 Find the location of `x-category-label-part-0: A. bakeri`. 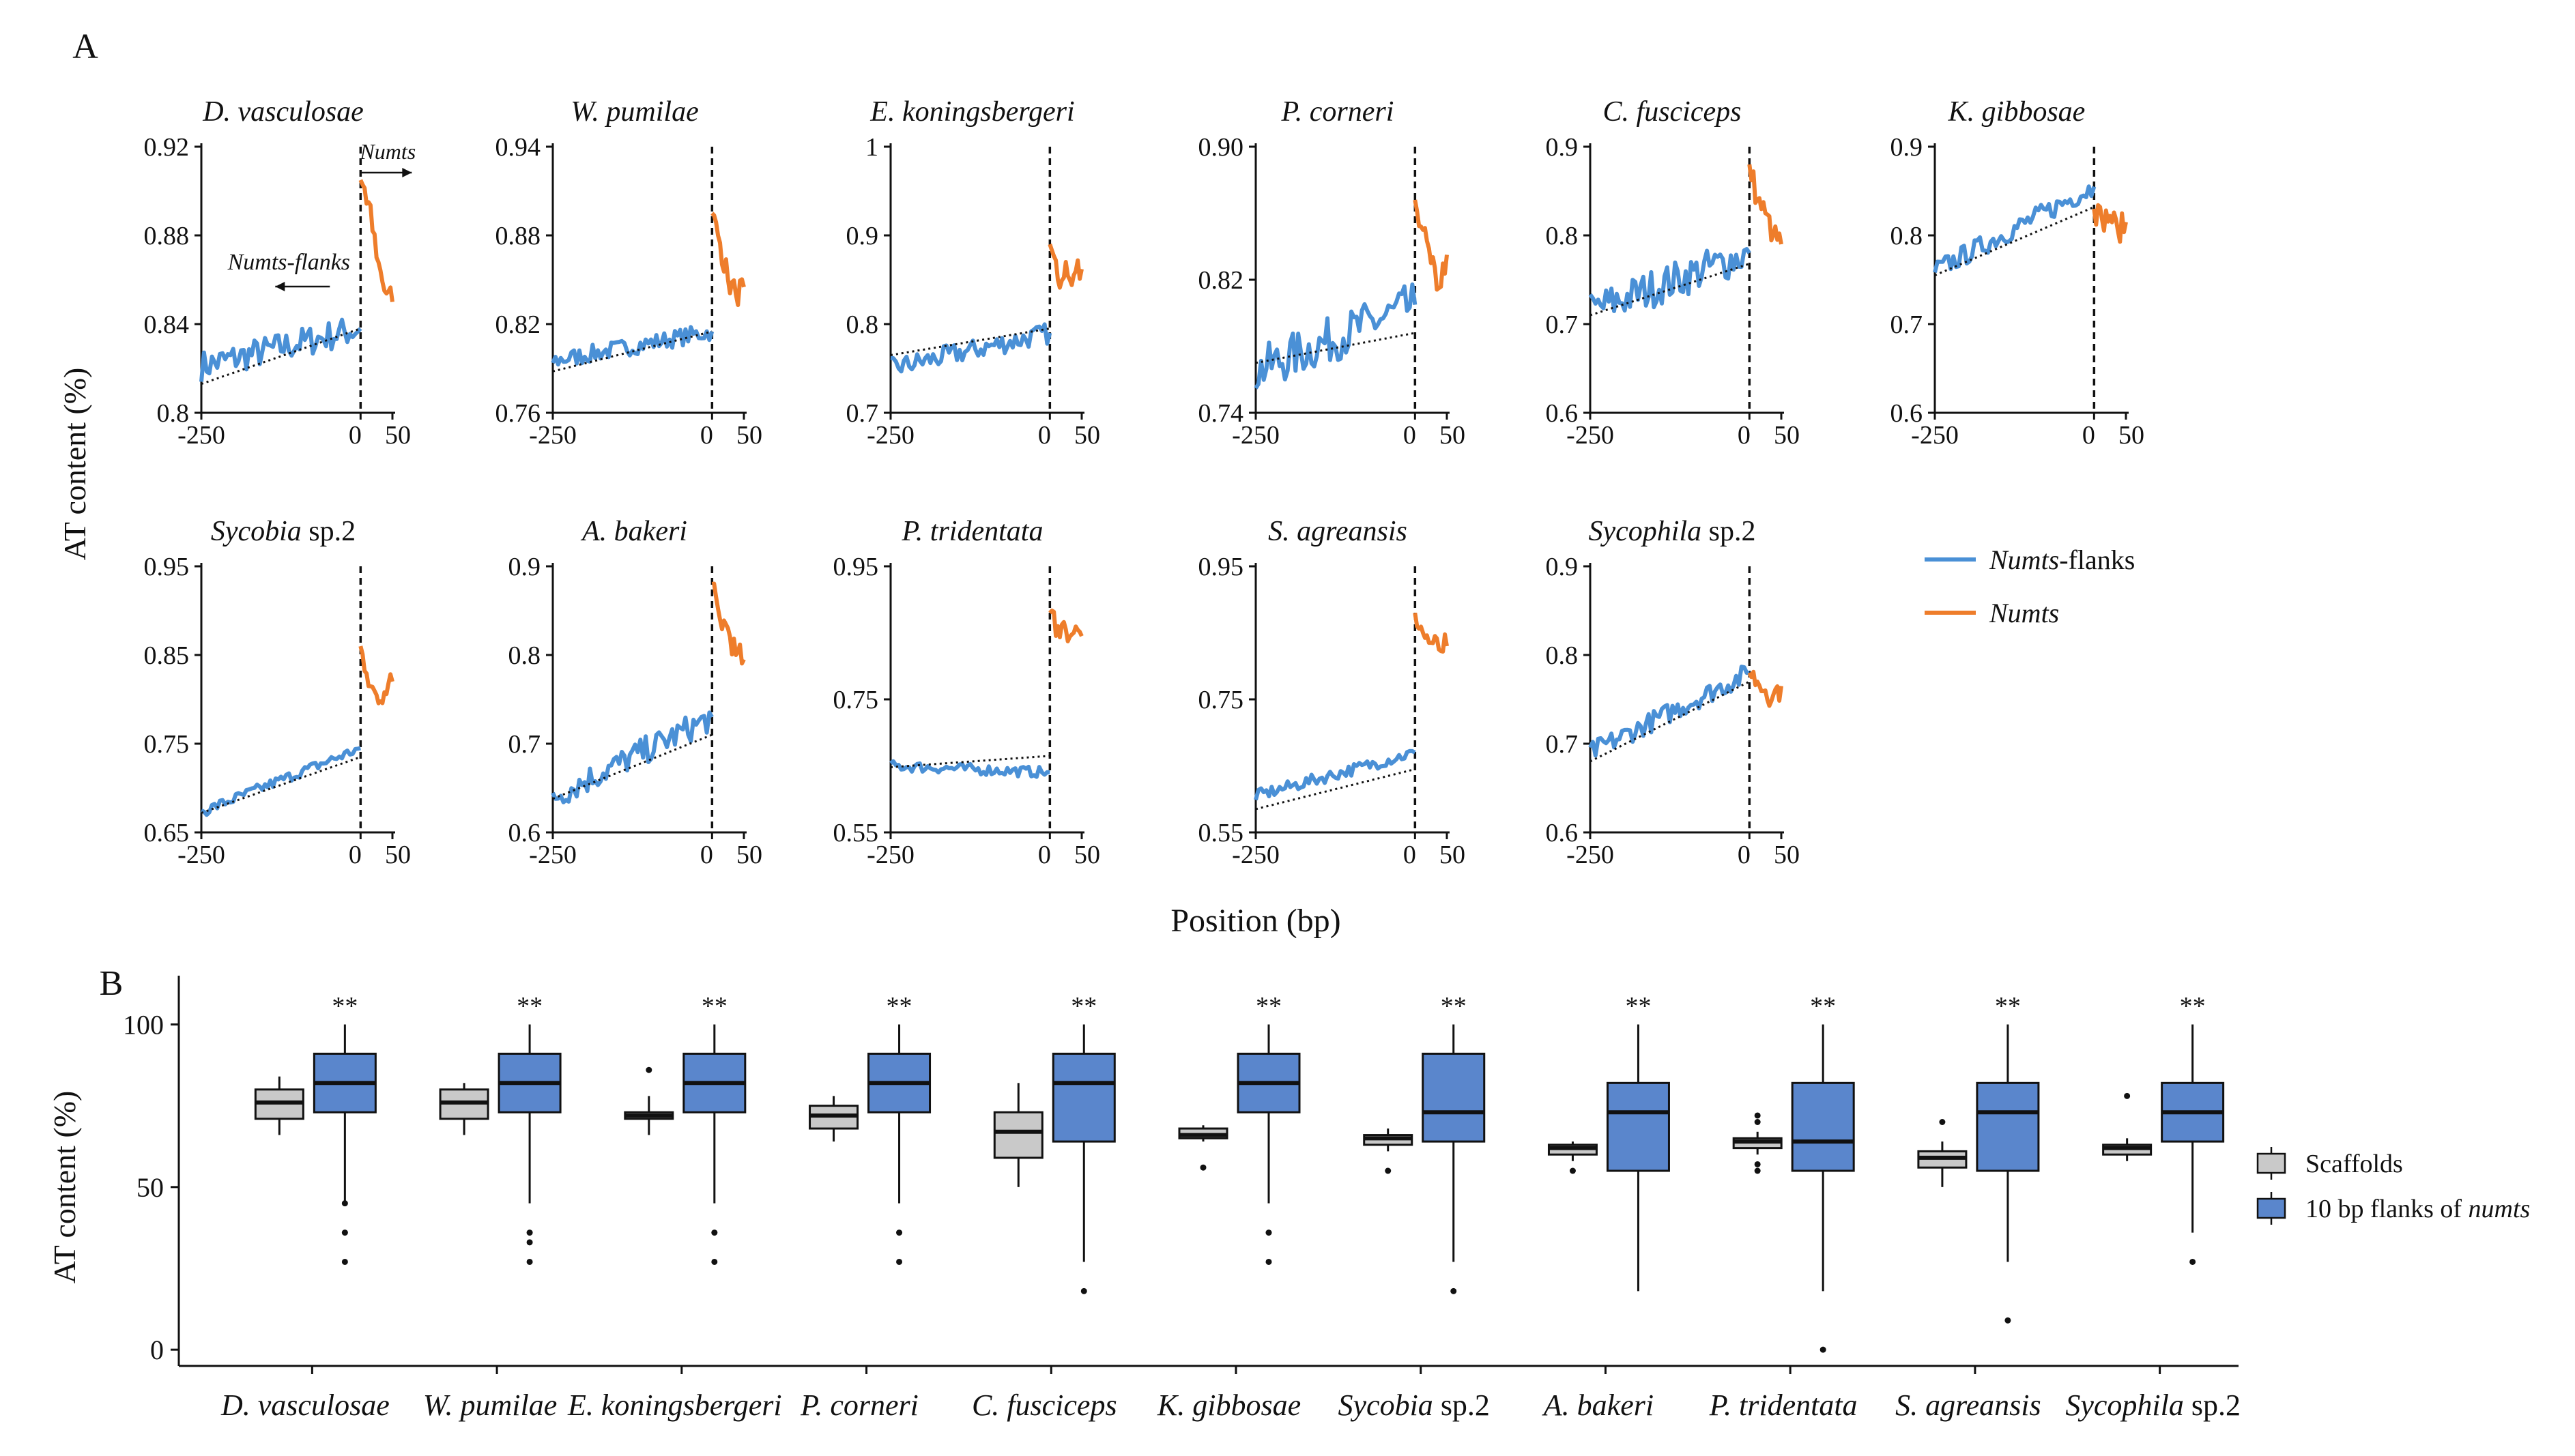

x-category-label-part-0: A. bakeri is located at coordinates (1598, 1405).